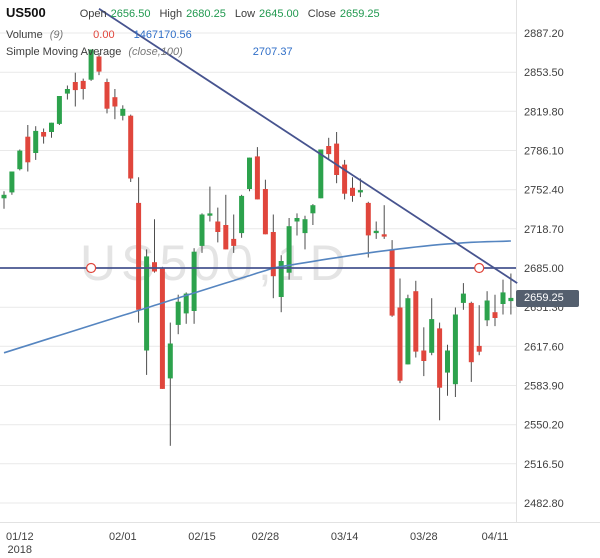  Describe the element at coordinates (544, 426) in the screenshot. I see `svg-text: 2550.20` at that location.